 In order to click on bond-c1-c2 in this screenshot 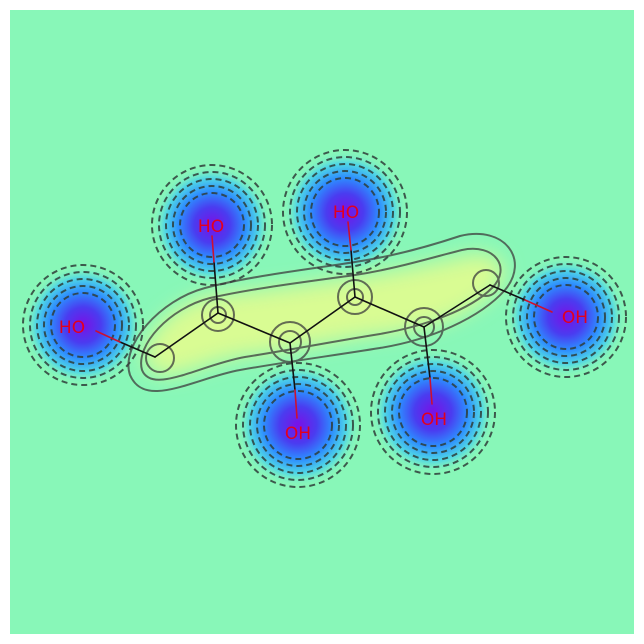, I will do `click(186, 335)`.